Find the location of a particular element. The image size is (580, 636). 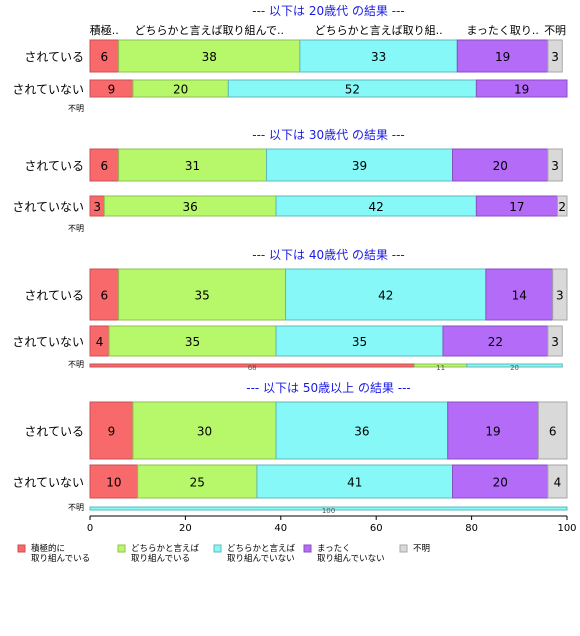

x-tick-label: 80 is located at coordinates (471, 528).